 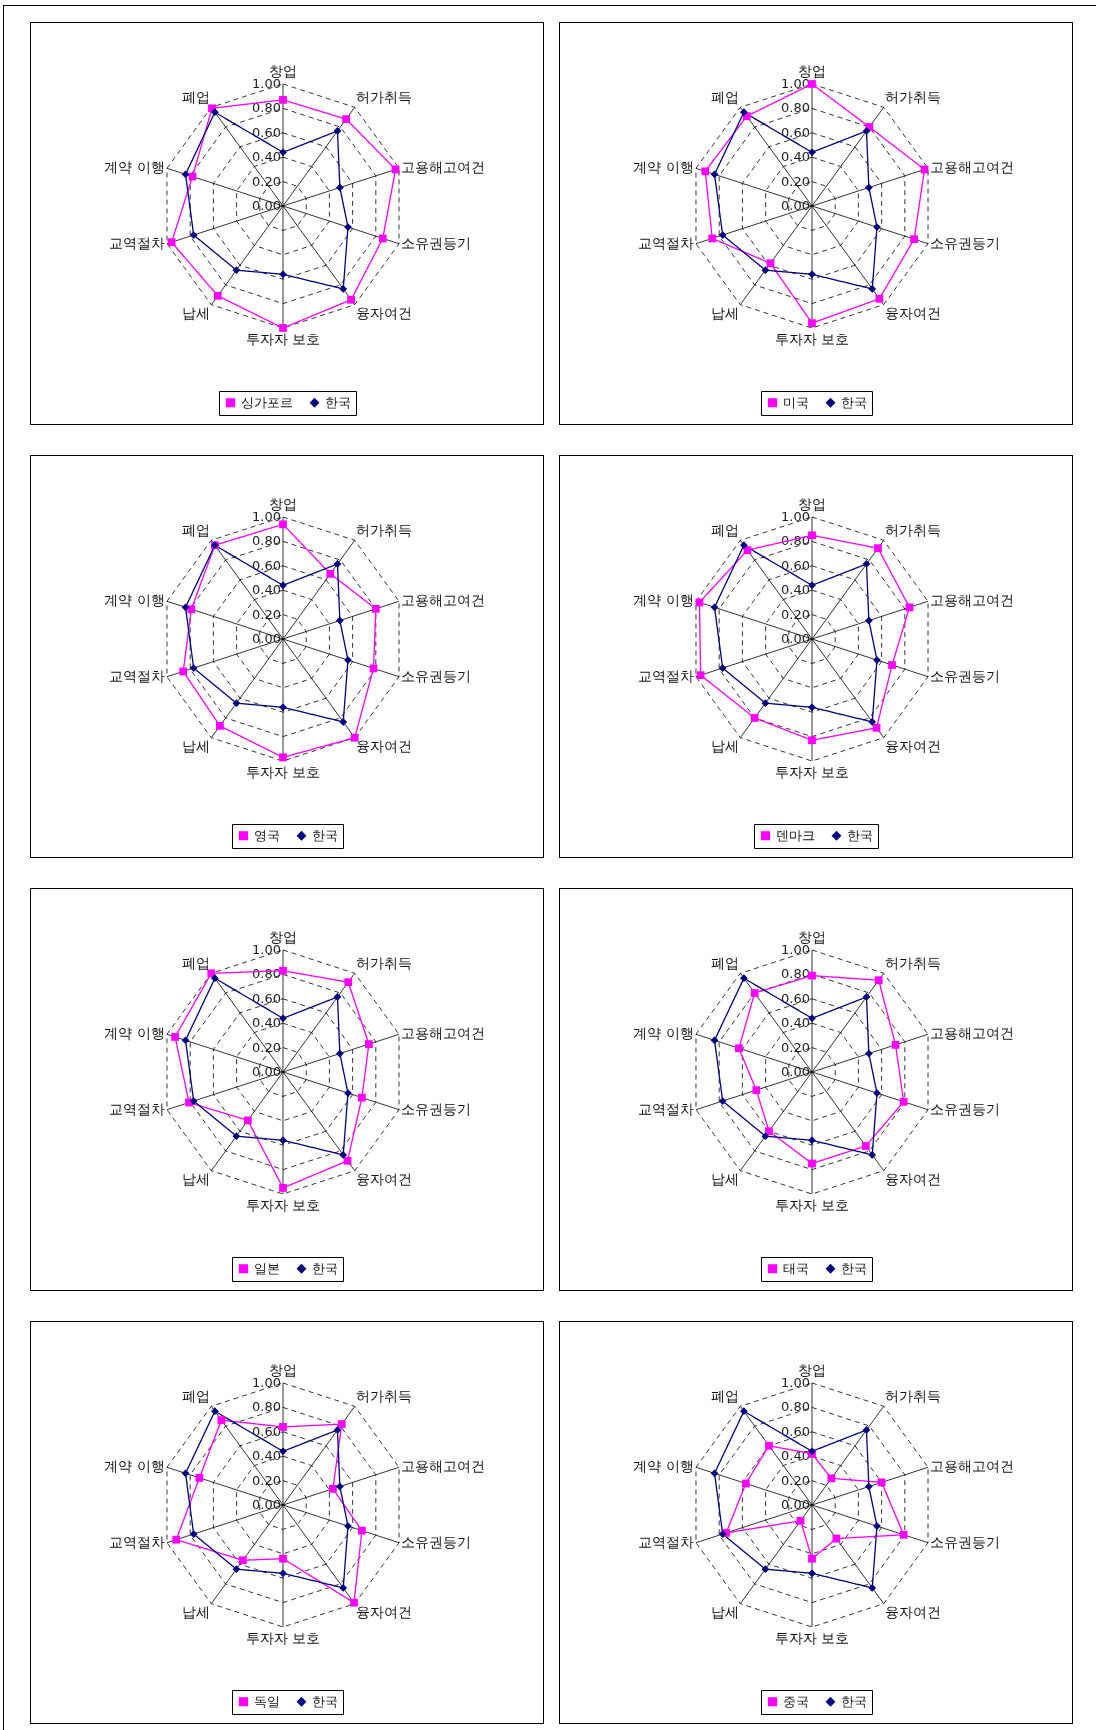 I want to click on legend-label: 영국, so click(x=267, y=835).